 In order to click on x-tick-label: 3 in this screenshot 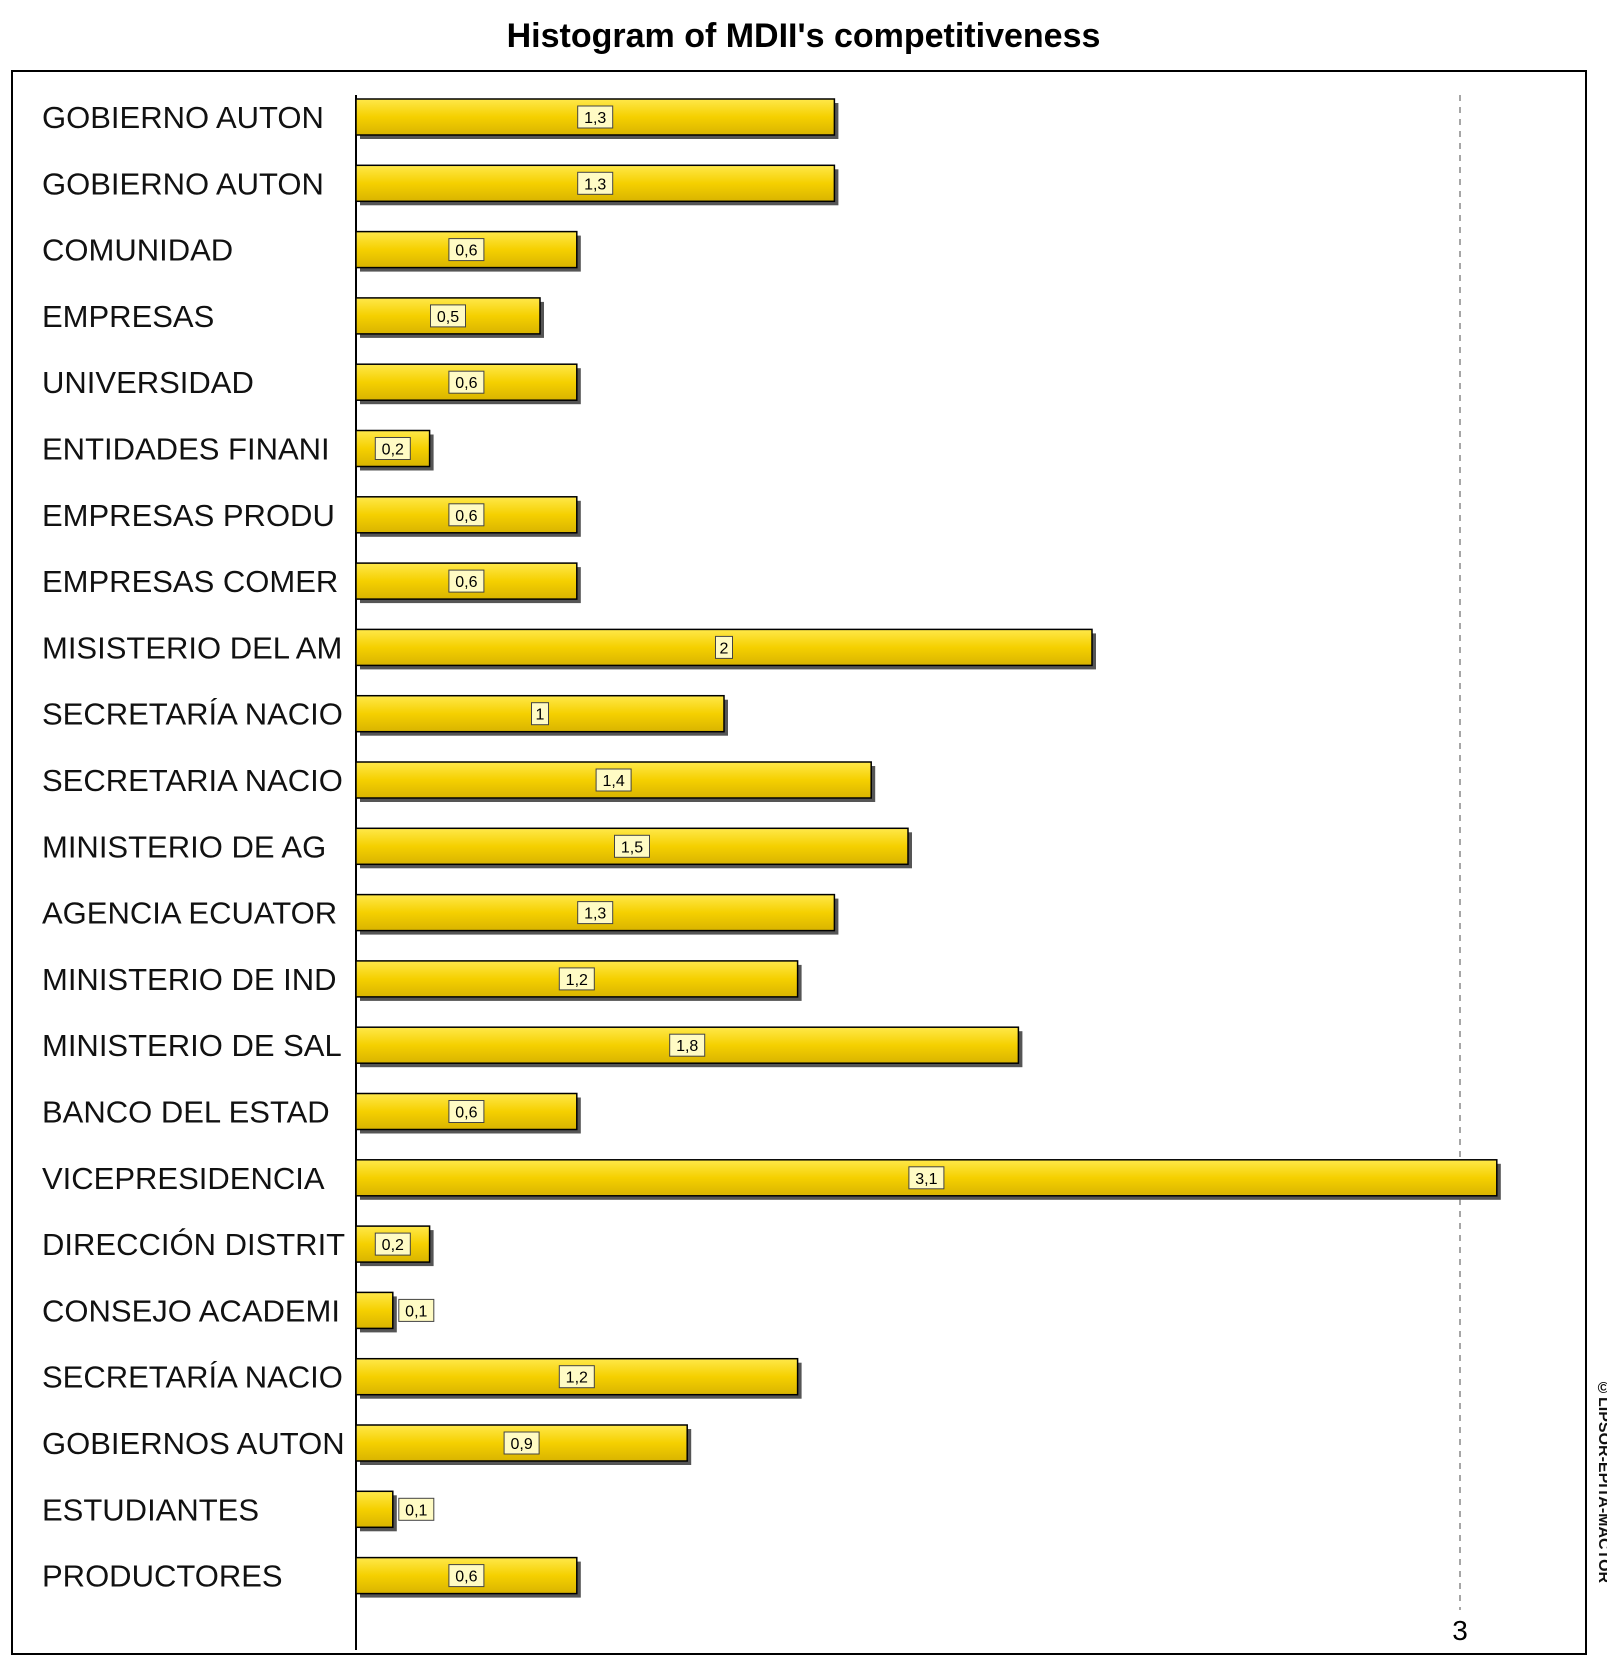, I will do `click(1460, 1630)`.